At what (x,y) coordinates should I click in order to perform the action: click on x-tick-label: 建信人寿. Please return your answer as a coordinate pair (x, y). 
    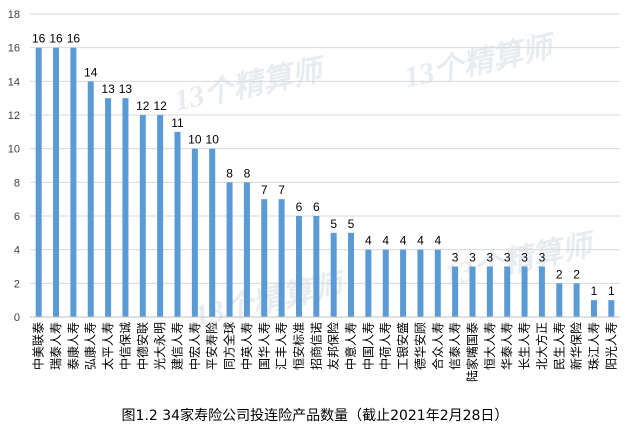
    Looking at the image, I should click on (178, 346).